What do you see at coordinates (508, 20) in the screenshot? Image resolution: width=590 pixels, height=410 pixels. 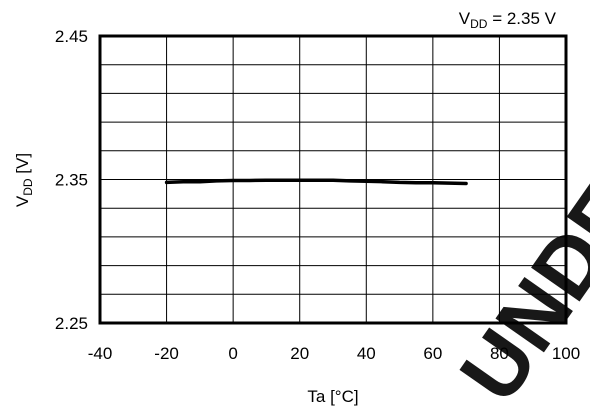 I see `condition-label: VDD = 2.35 V` at bounding box center [508, 20].